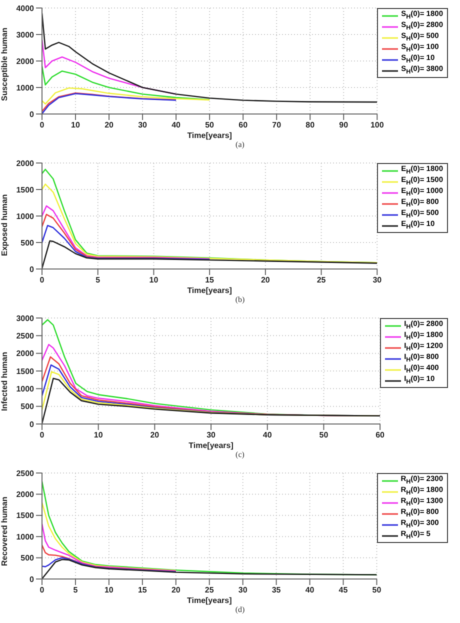 The width and height of the screenshot is (460, 623). What do you see at coordinates (240, 454) in the screenshot?
I see `text: (c)` at bounding box center [240, 454].